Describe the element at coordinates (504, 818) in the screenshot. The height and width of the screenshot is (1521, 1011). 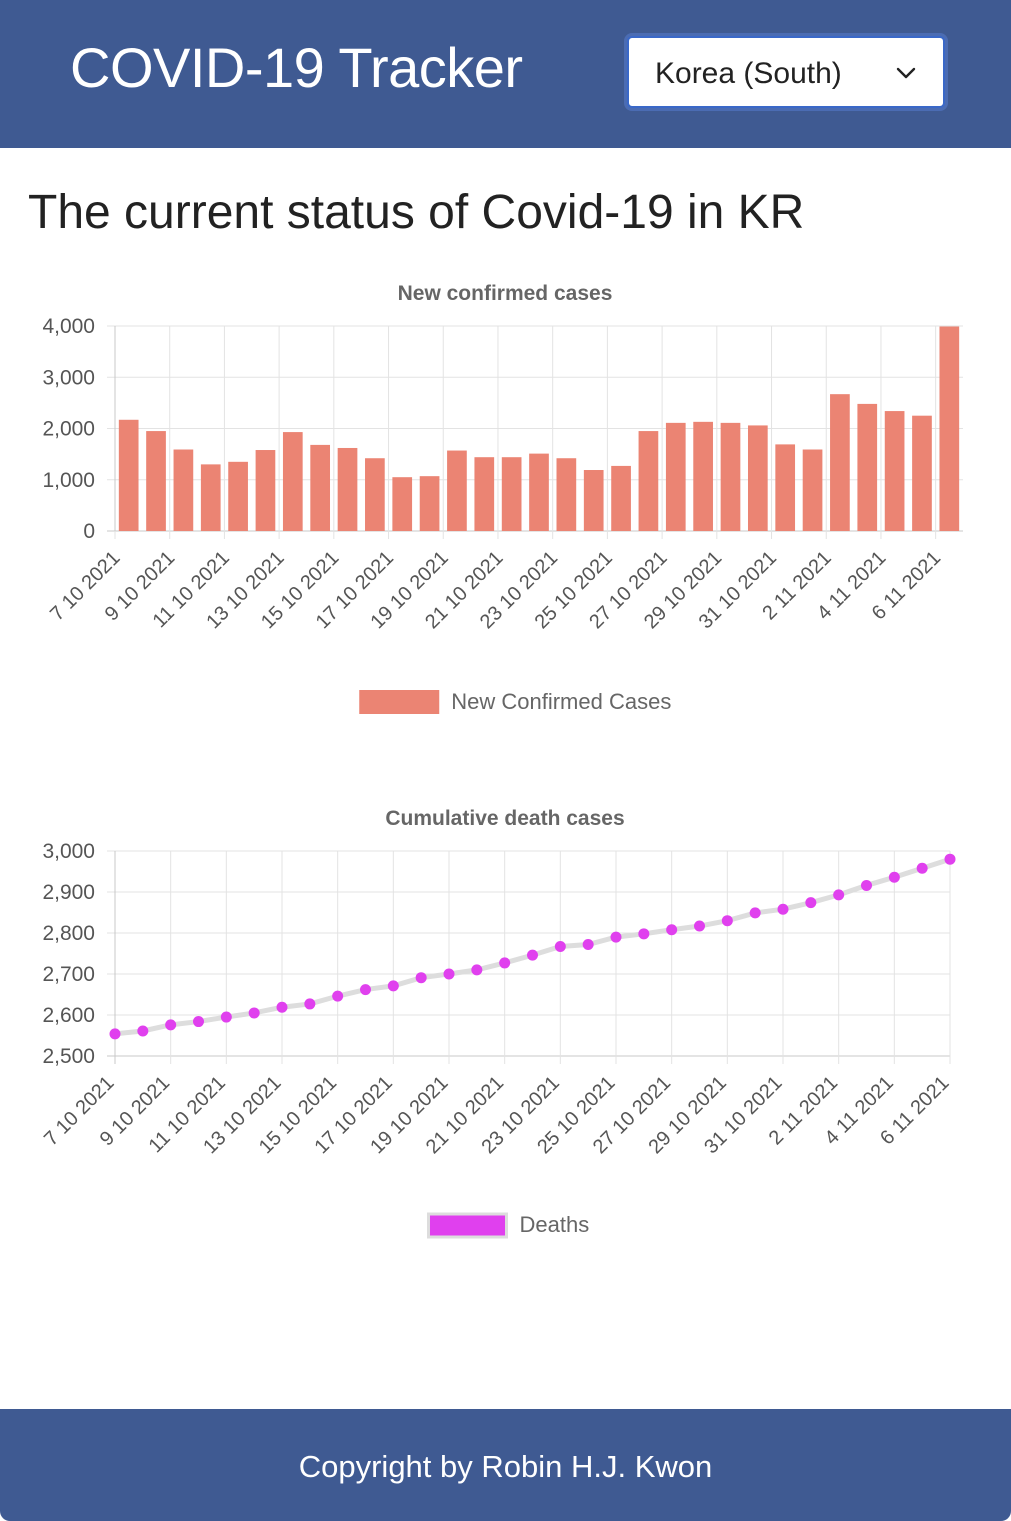
I see `chart-title: Cumulative death cases` at that location.